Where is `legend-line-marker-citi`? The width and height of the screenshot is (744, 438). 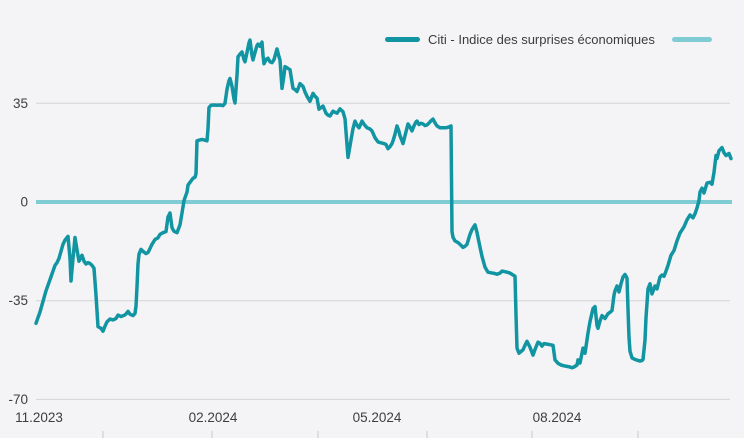
legend-line-marker-citi is located at coordinates (402, 39).